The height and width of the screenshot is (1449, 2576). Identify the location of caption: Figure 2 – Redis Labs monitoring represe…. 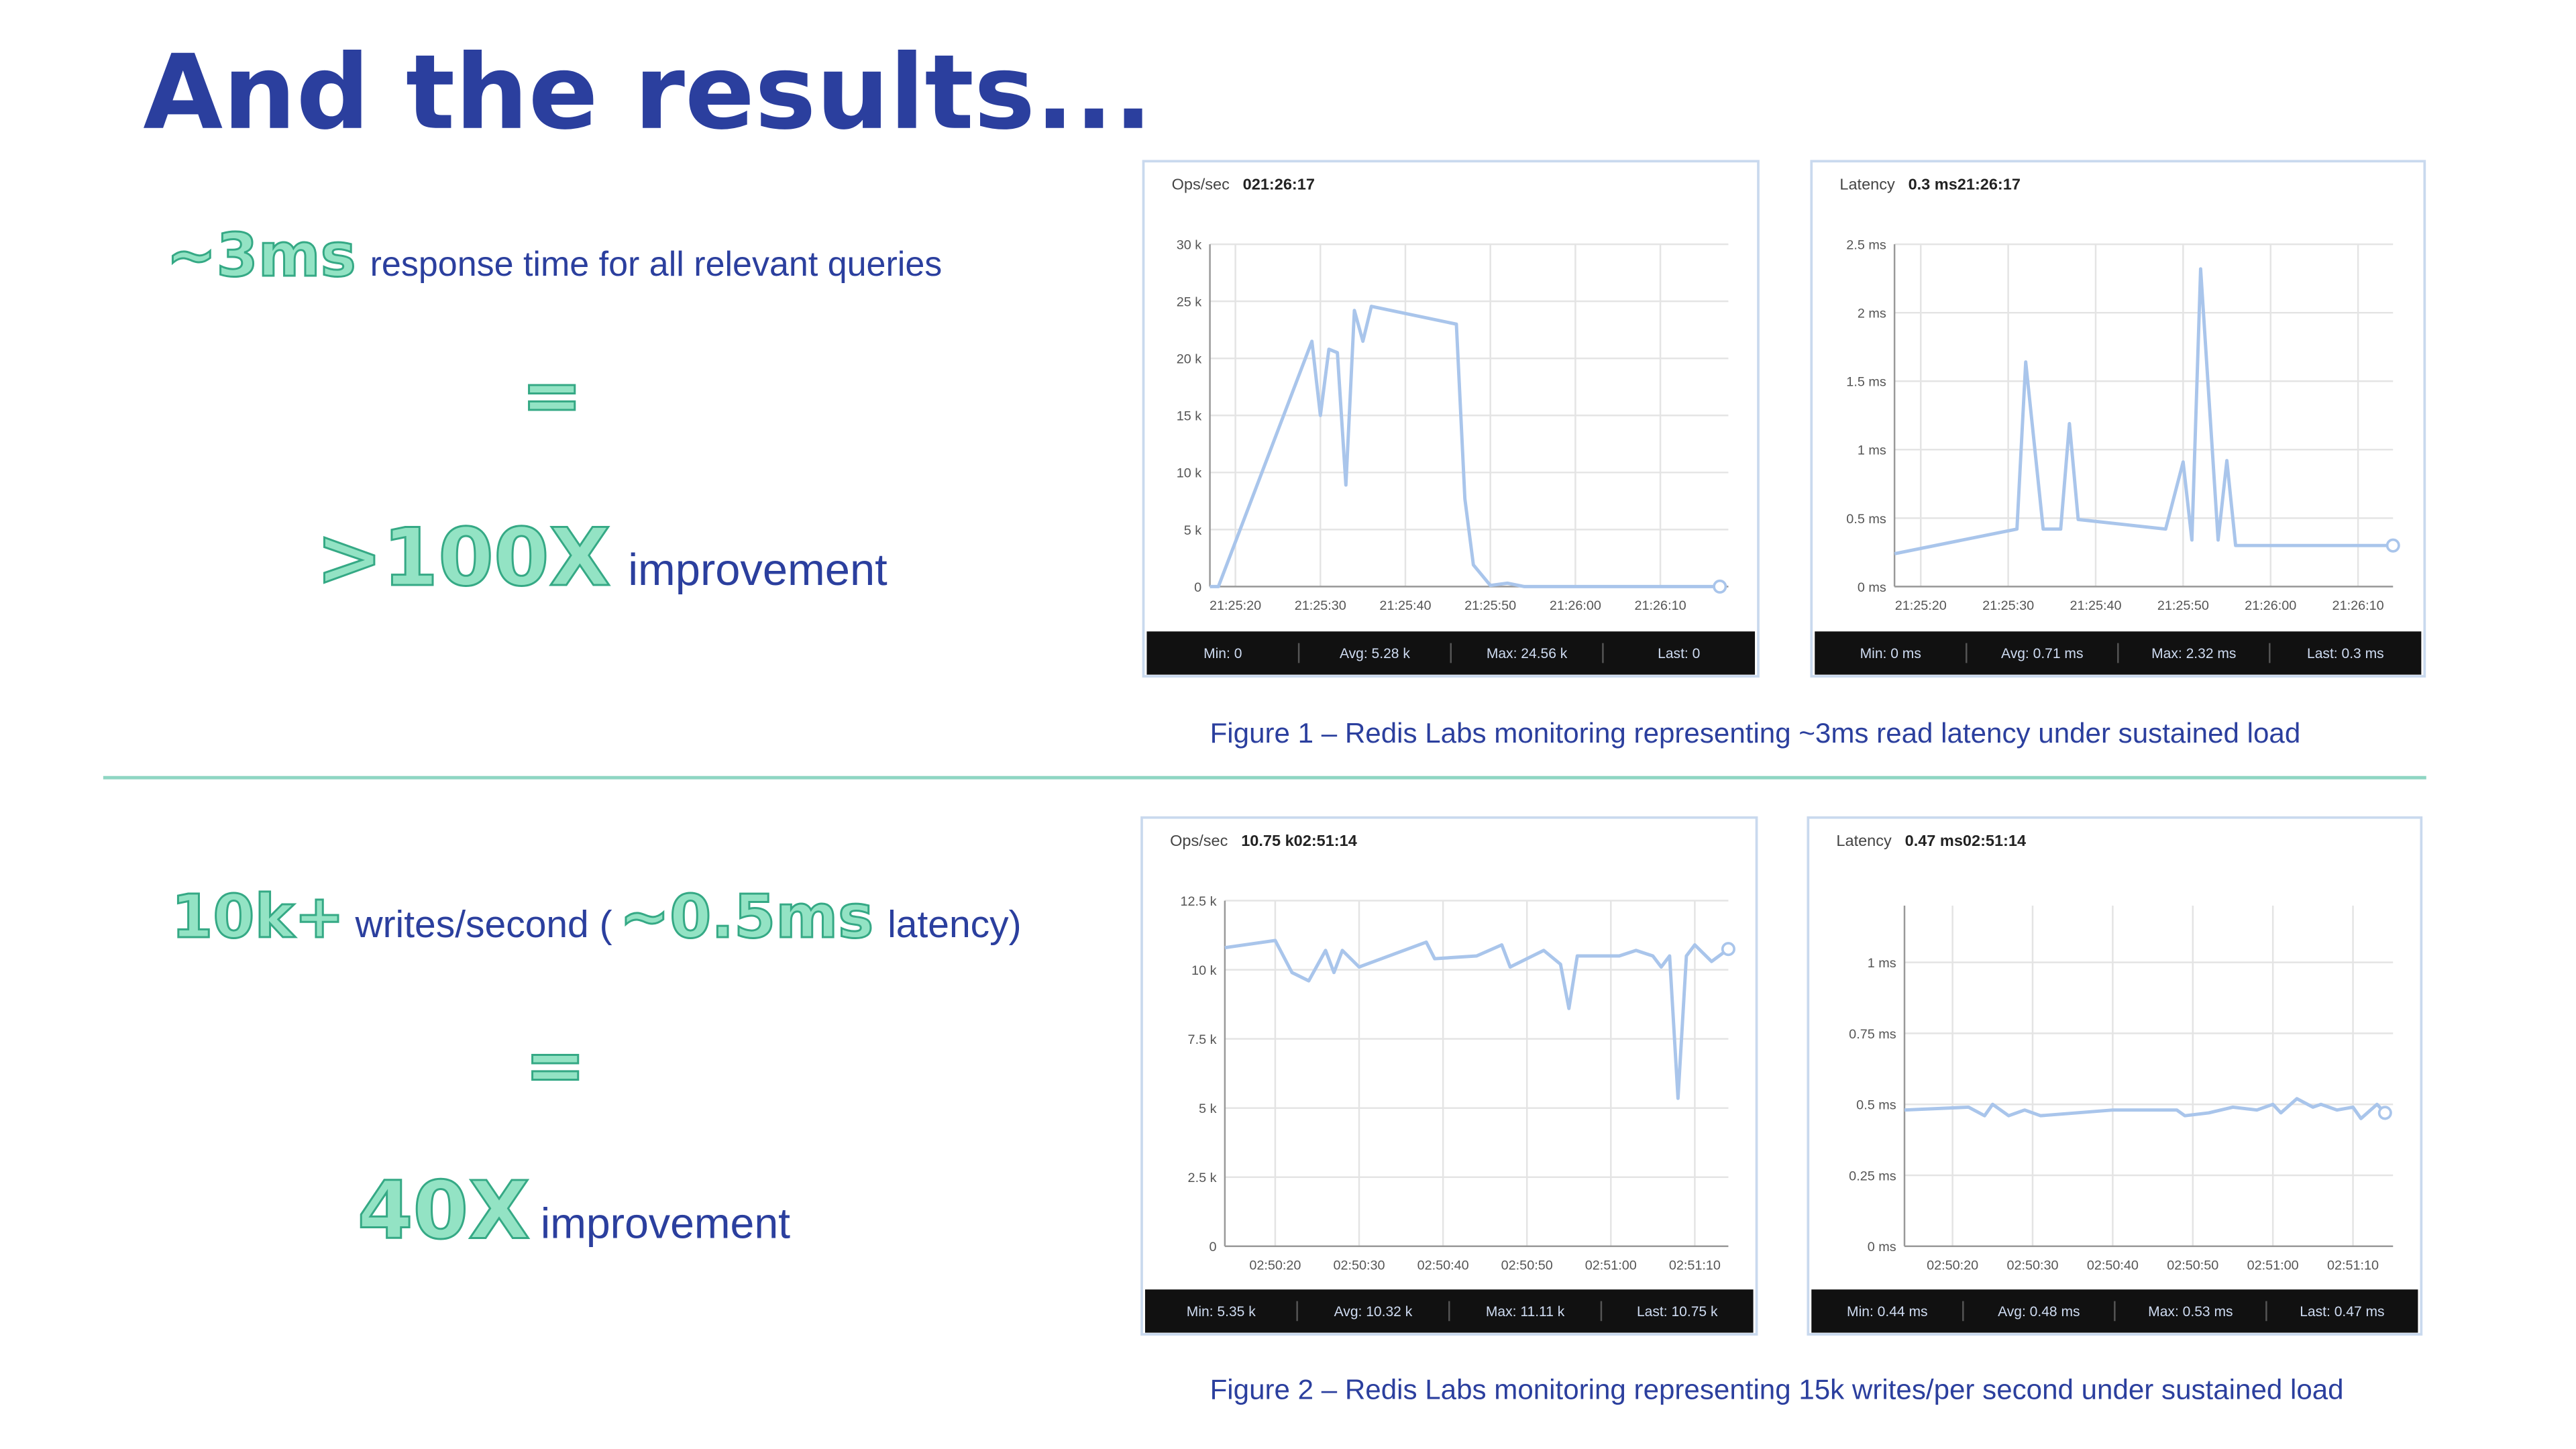
(1777, 1389).